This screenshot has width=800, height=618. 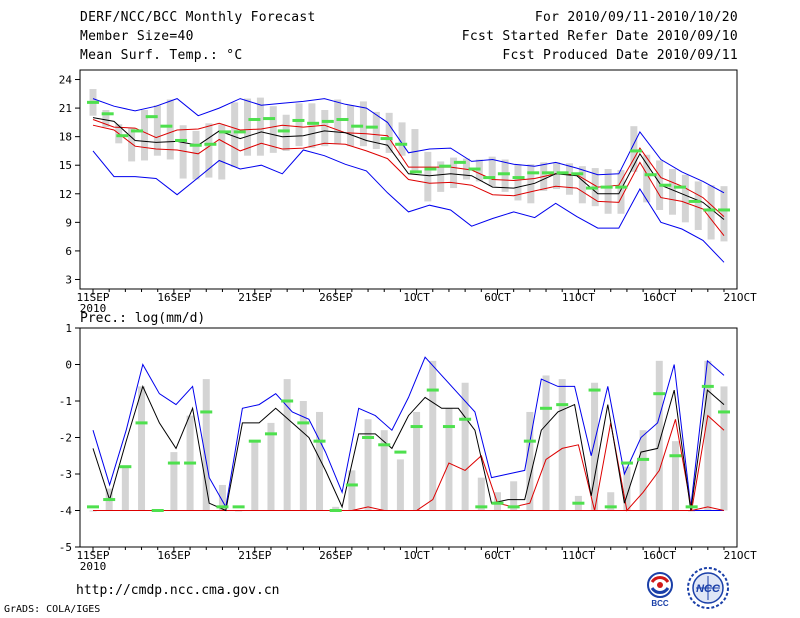 What do you see at coordinates (740, 297) in the screenshot?
I see `temp-x-tick-label: 21OCT` at bounding box center [740, 297].